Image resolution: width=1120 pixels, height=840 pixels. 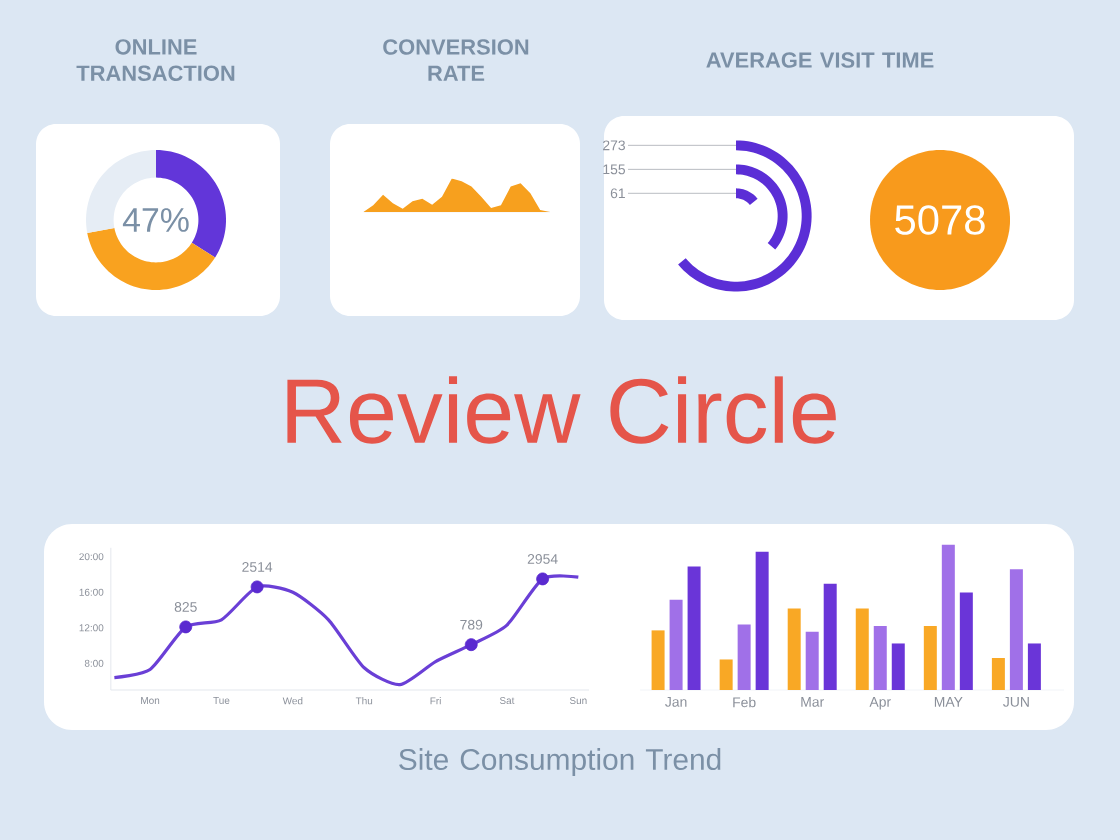 I want to click on text: Review Circle, so click(x=561, y=410).